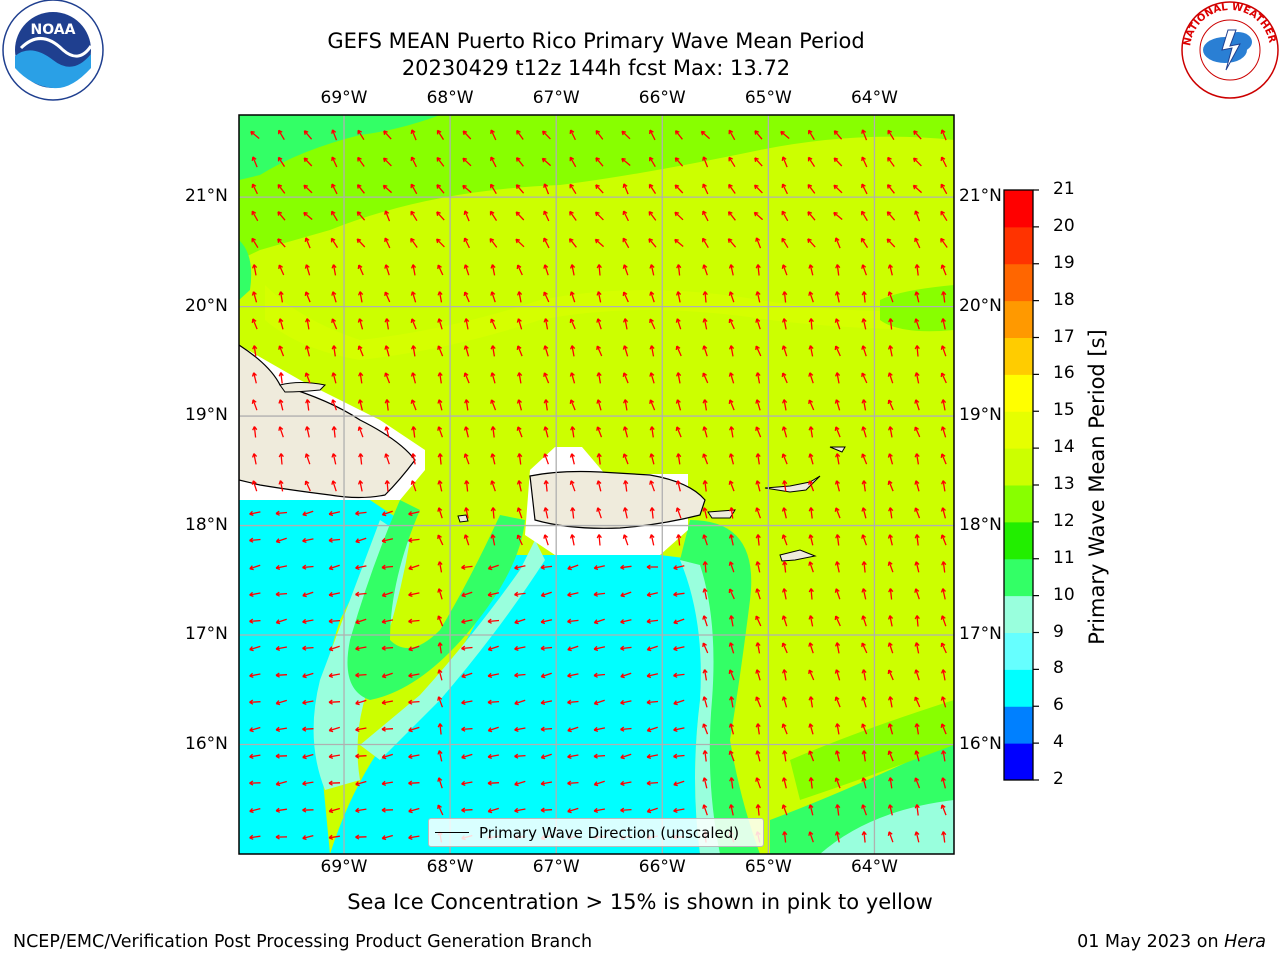 This screenshot has width=1280, height=960. Describe the element at coordinates (609, 322) in the screenshot. I see `field-mid-band` at that location.